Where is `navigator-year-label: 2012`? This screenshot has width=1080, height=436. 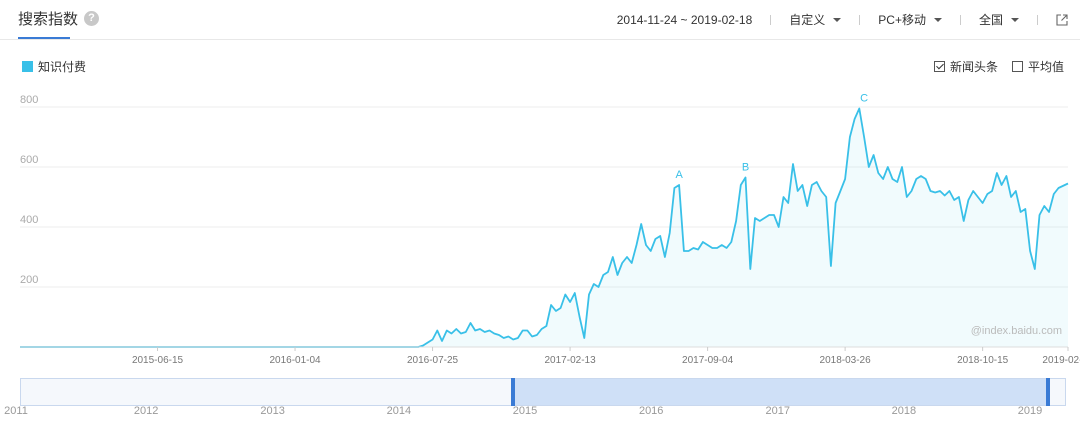 navigator-year-label: 2012 is located at coordinates (146, 411).